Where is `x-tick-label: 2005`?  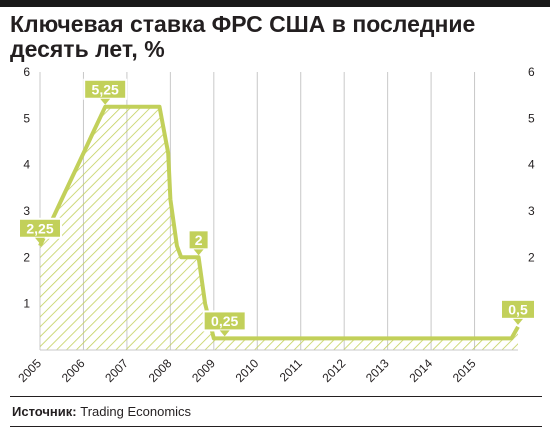
x-tick-label: 2005 is located at coordinates (29, 370).